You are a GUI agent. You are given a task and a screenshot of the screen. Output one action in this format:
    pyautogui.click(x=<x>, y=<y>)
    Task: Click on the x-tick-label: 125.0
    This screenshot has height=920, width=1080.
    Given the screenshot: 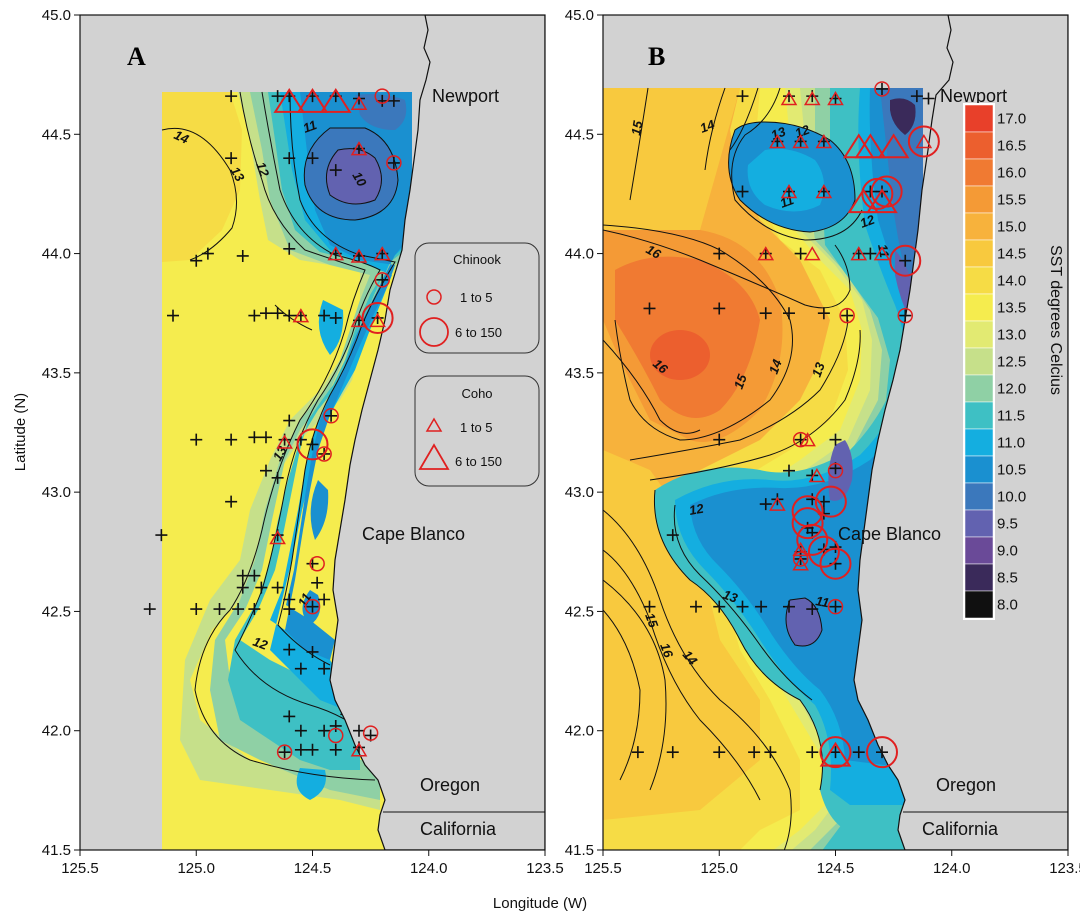 What is the action you would take?
    pyautogui.click(x=196, y=868)
    